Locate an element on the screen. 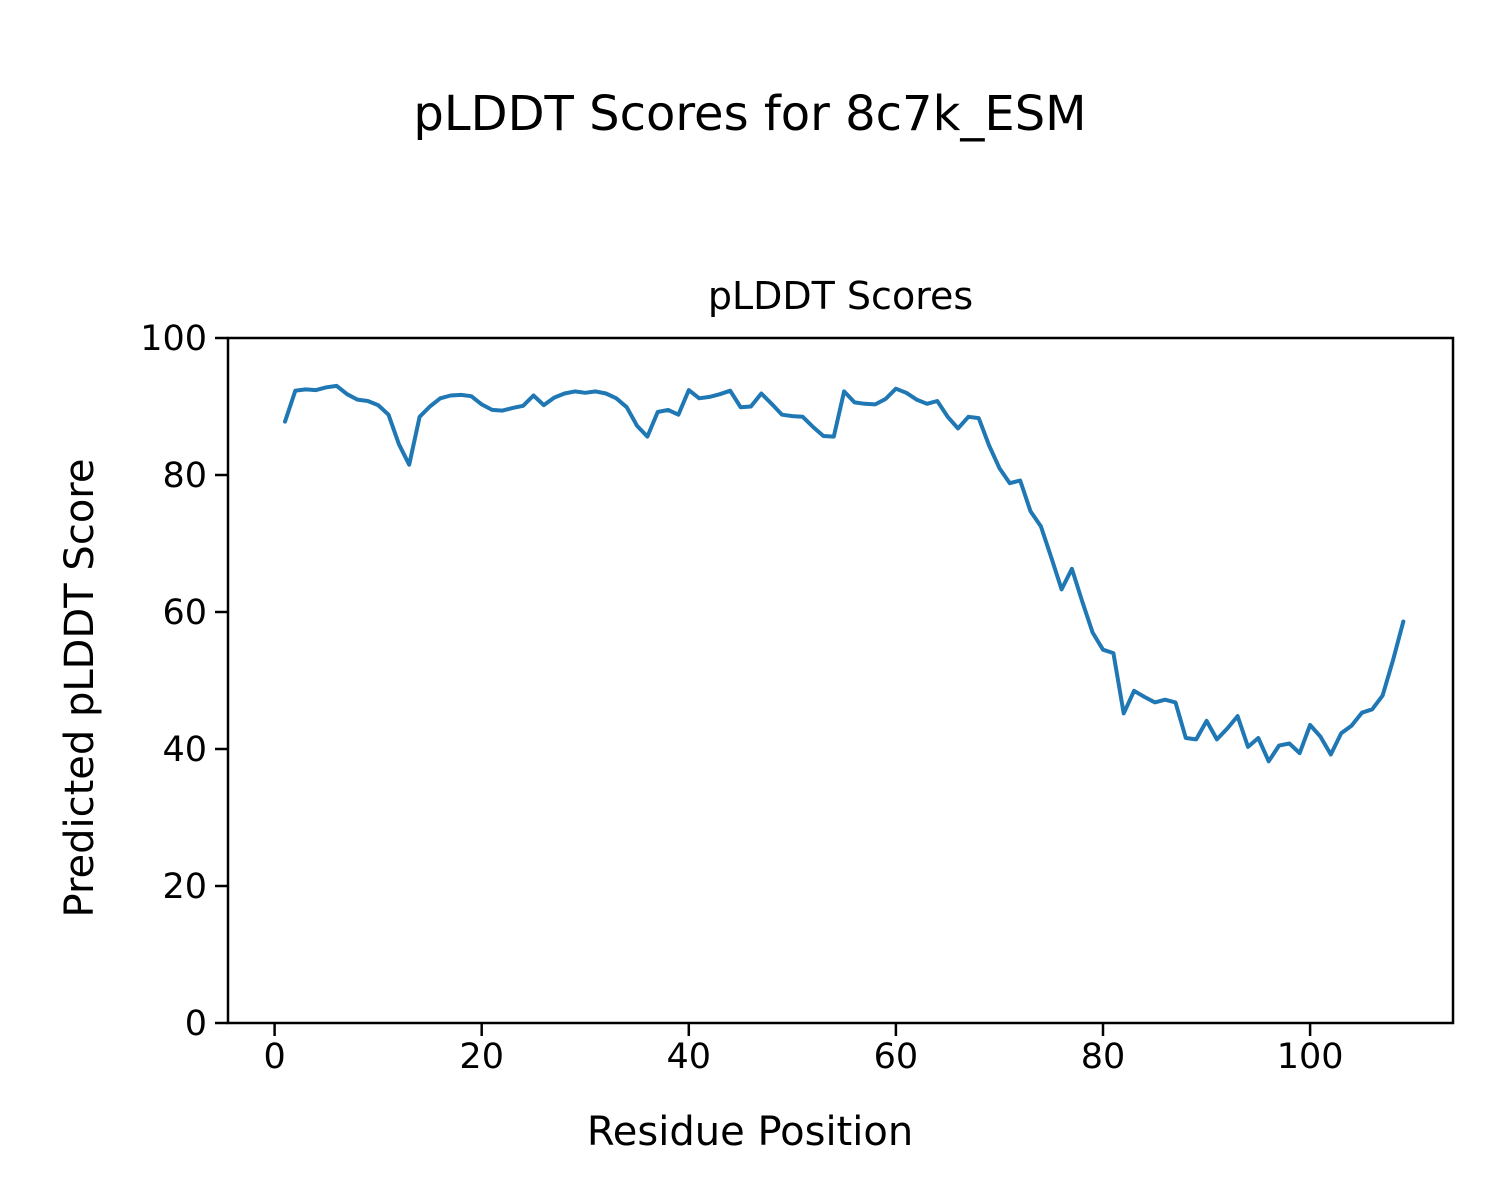  y-tick-label: 80 is located at coordinates (184, 476).